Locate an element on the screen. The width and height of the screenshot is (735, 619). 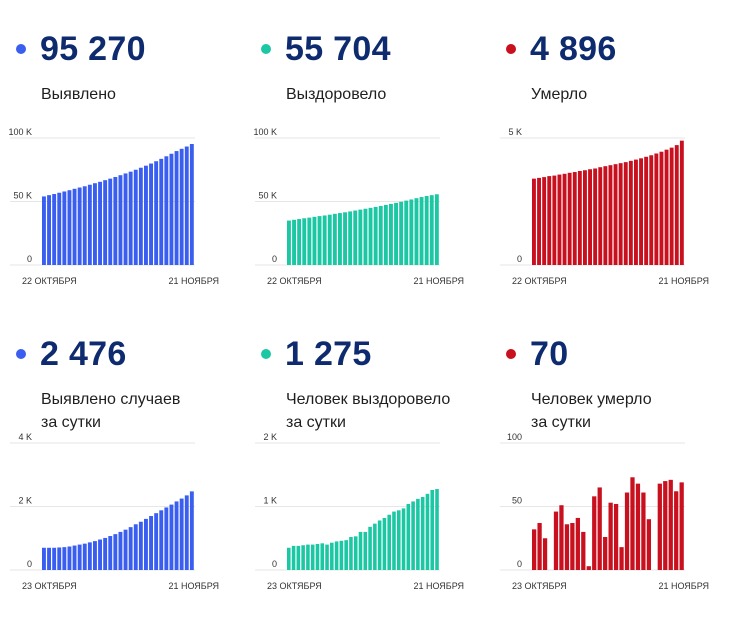
y-tick-label: 100 is located at coordinates (514, 437).